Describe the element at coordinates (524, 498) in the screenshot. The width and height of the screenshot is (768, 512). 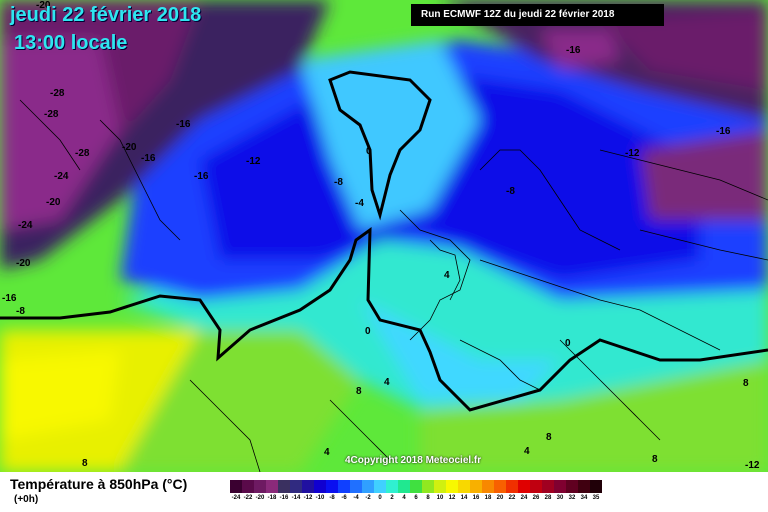
I see `scale-tick-label: 24` at that location.